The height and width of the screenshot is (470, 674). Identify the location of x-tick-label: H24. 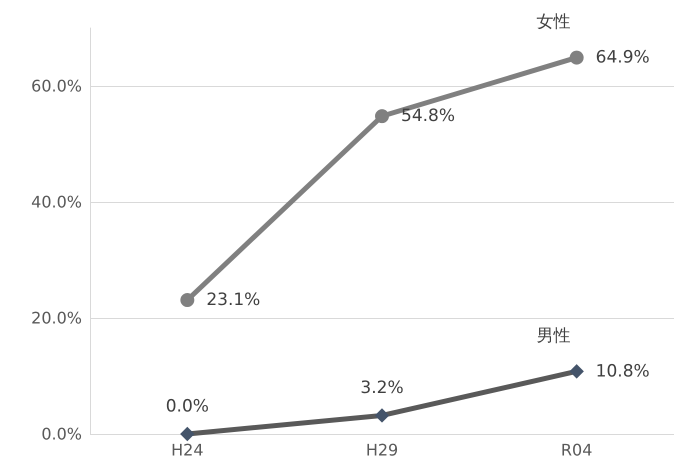
(187, 450).